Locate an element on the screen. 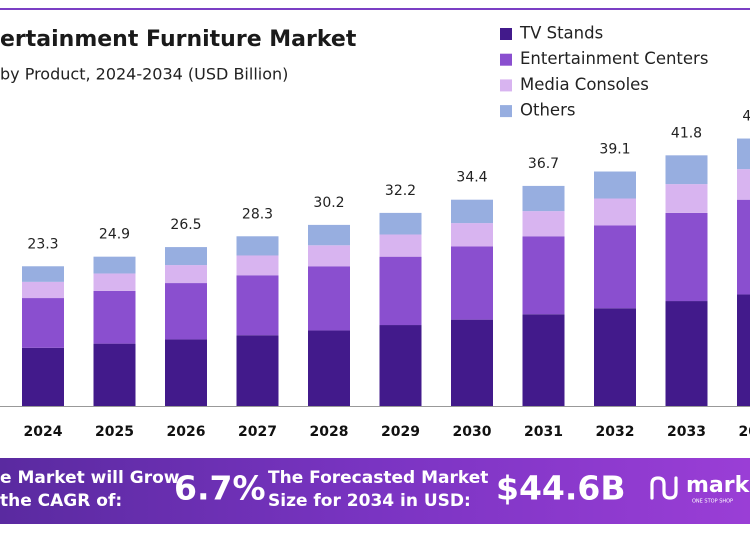 This screenshot has height=536, width=750. x-tick-label: 2034 is located at coordinates (744, 432).